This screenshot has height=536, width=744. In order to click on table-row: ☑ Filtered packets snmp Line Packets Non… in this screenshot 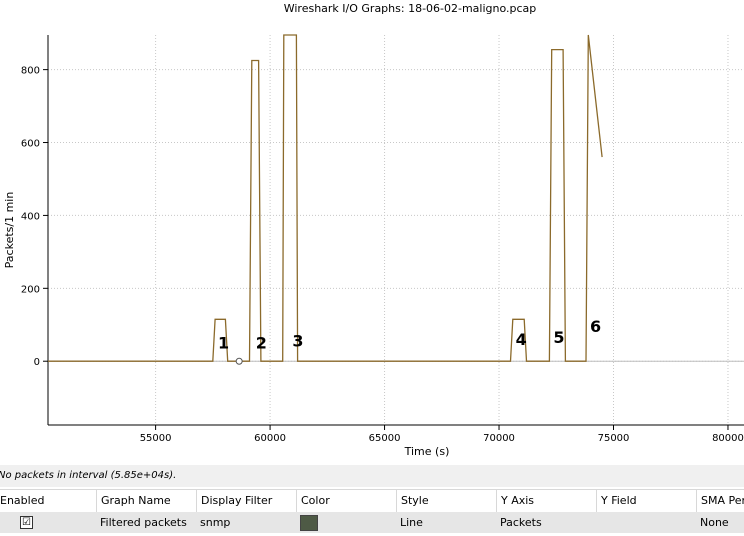, I will do `click(372, 522)`.